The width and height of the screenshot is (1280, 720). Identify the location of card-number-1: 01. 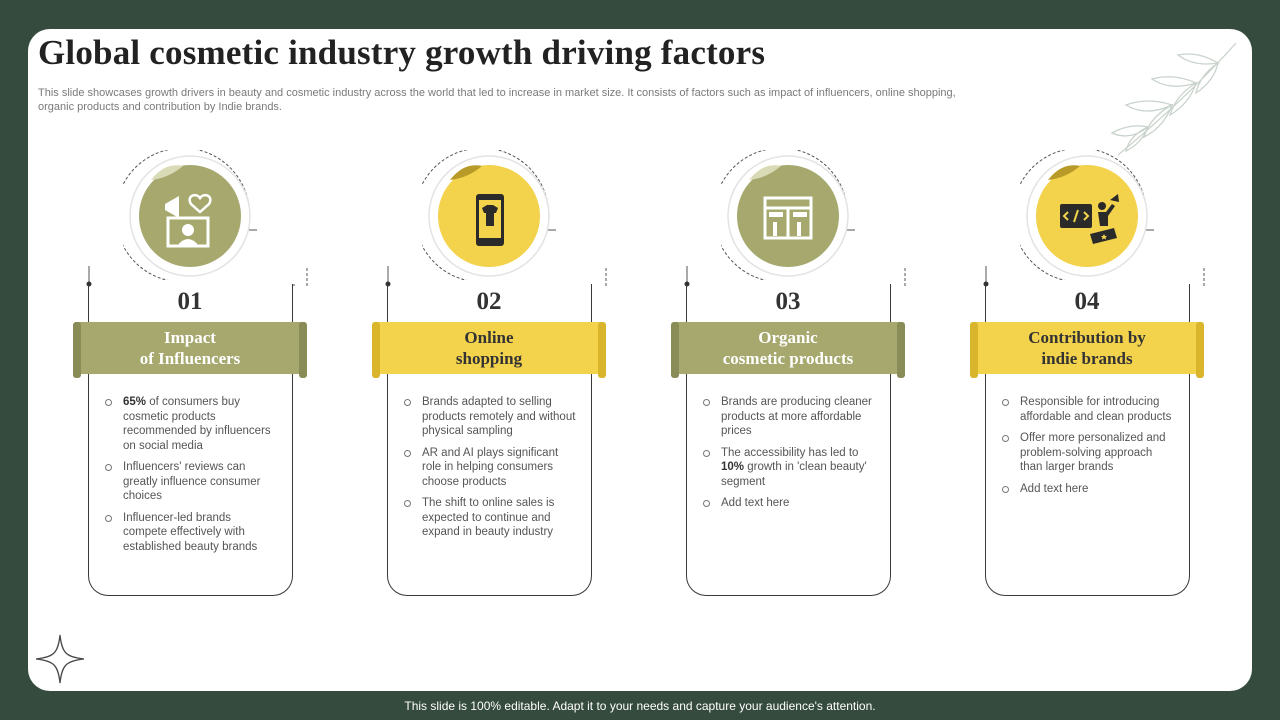
(190, 301).